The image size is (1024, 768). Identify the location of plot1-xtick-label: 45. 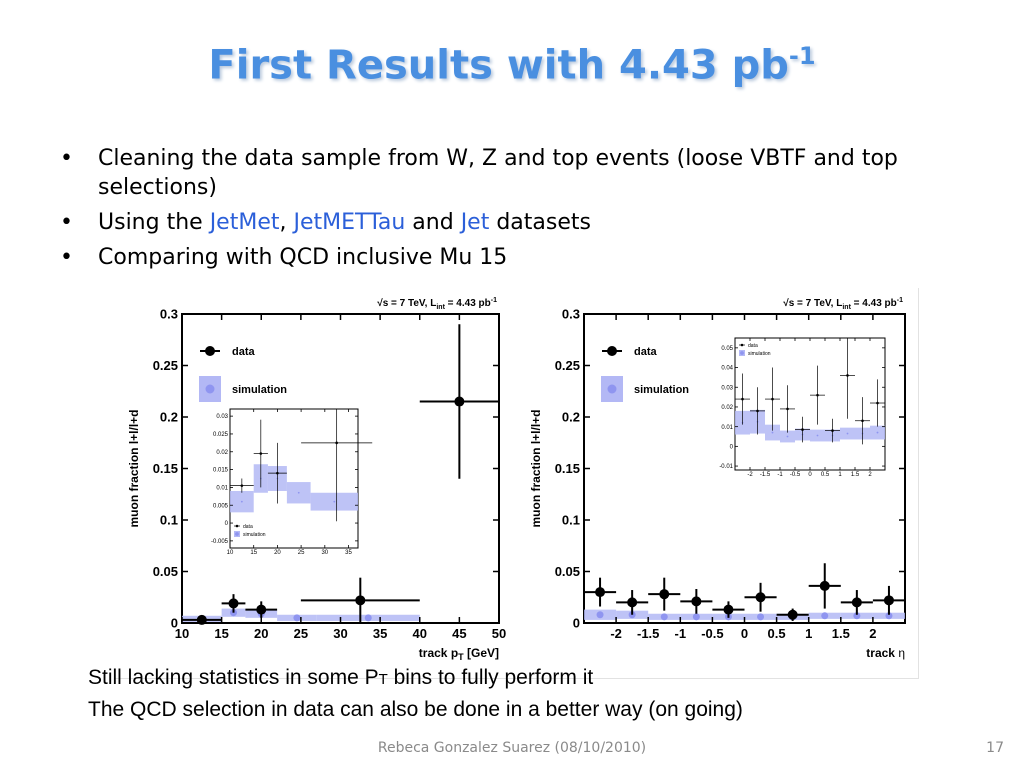
(459, 633).